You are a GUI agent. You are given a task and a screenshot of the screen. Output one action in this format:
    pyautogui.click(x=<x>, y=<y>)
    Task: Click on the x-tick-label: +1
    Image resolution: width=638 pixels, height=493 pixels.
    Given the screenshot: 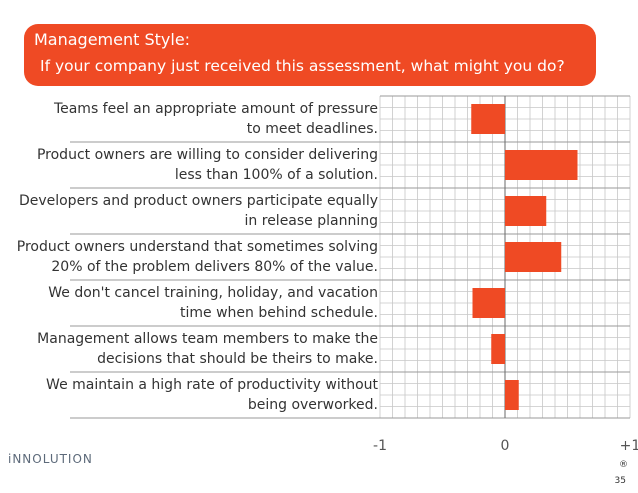 What is the action you would take?
    pyautogui.click(x=629, y=446)
    